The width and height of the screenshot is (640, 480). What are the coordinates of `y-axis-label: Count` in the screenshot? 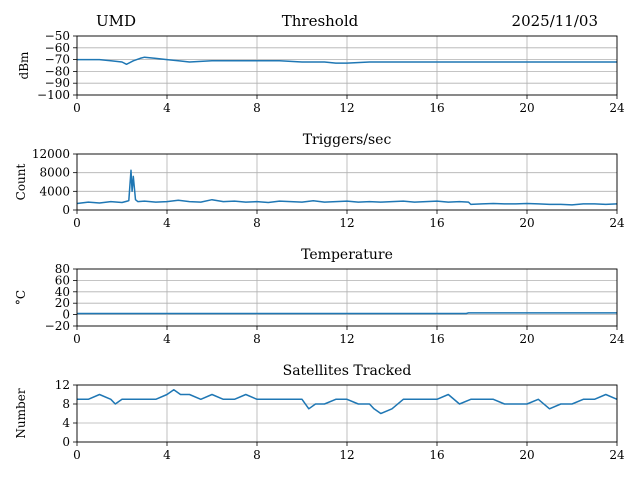 It's located at (21, 181).